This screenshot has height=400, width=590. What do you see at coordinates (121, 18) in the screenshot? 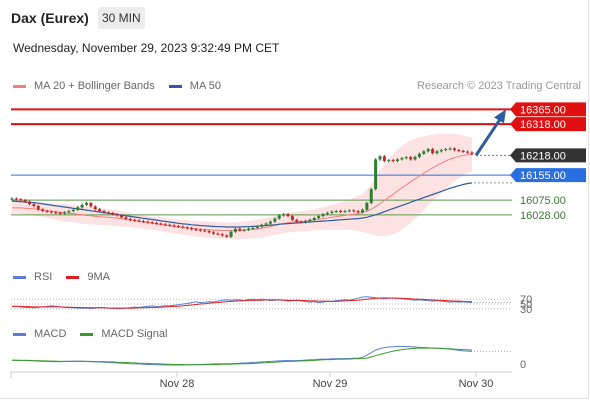
I see `timeframe-button: 30 MIN` at bounding box center [121, 18].